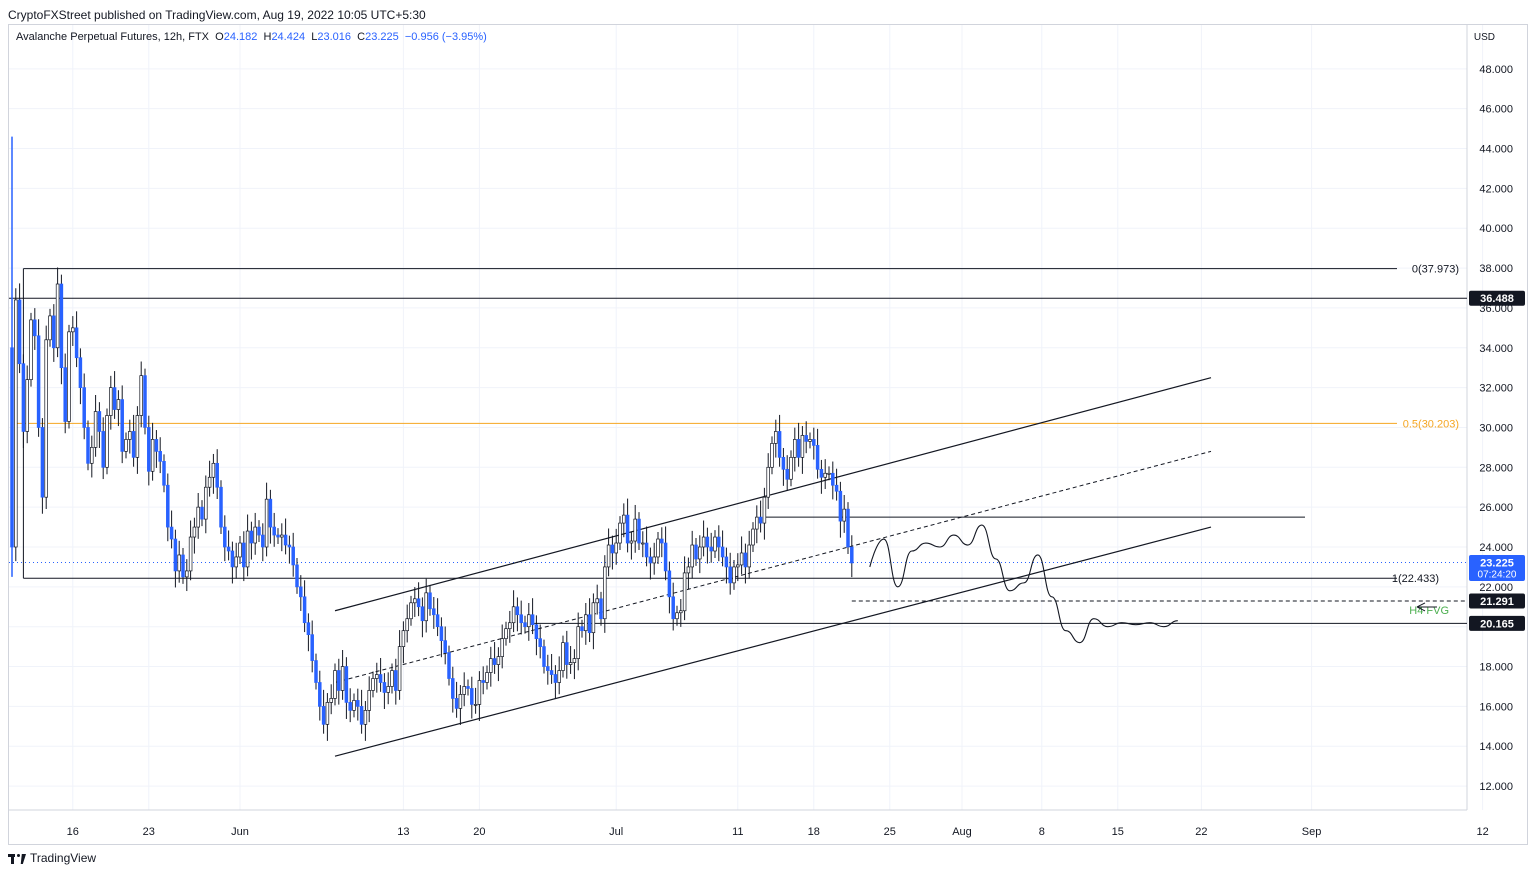 Image resolution: width=1536 pixels, height=874 pixels. What do you see at coordinates (1497, 601) in the screenshot?
I see `fvg-top-price-tag-bg` at bounding box center [1497, 601].